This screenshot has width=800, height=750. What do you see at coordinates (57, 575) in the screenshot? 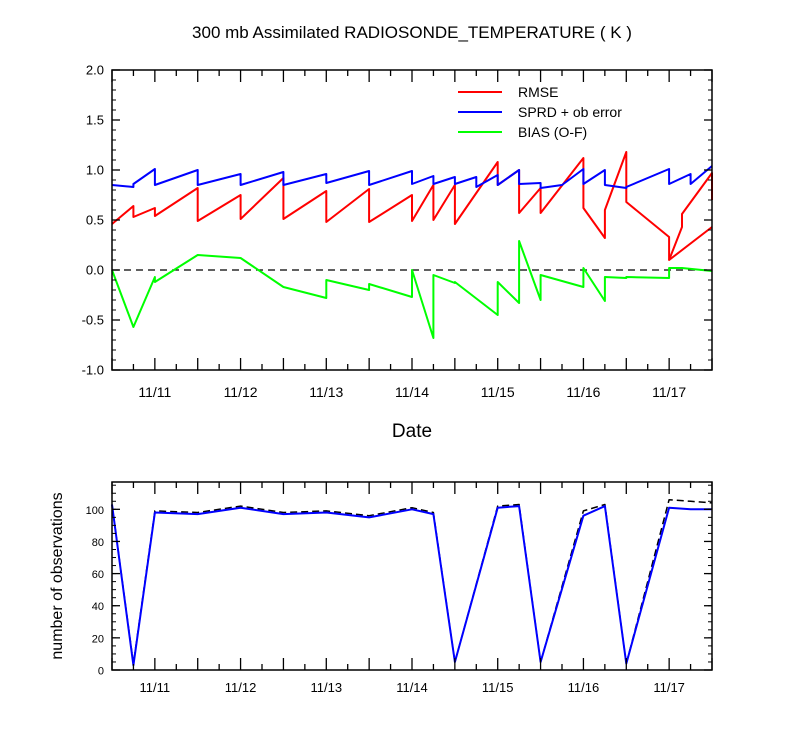
I see `y-axis-label: number of observations` at bounding box center [57, 575].